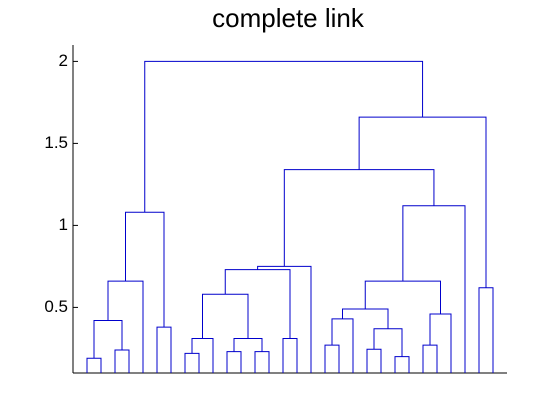  I want to click on chart-title: complete link, so click(288, 18).